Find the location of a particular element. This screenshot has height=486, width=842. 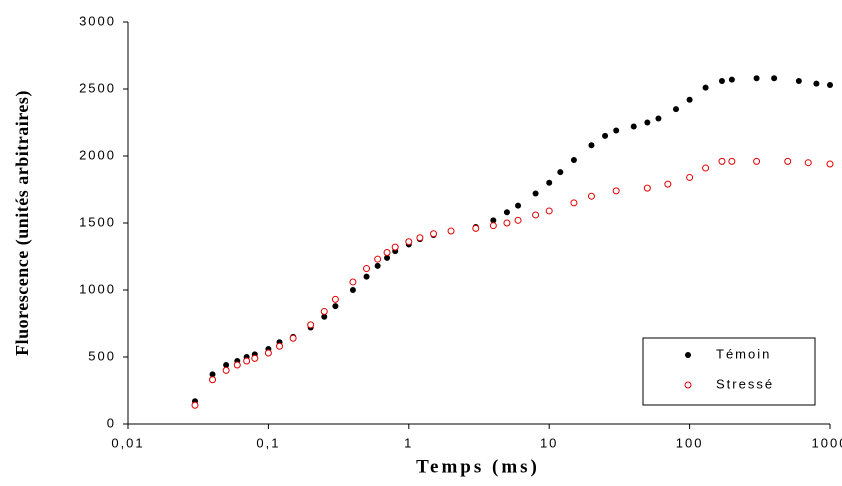

legend-label: Stressé is located at coordinates (745, 383).